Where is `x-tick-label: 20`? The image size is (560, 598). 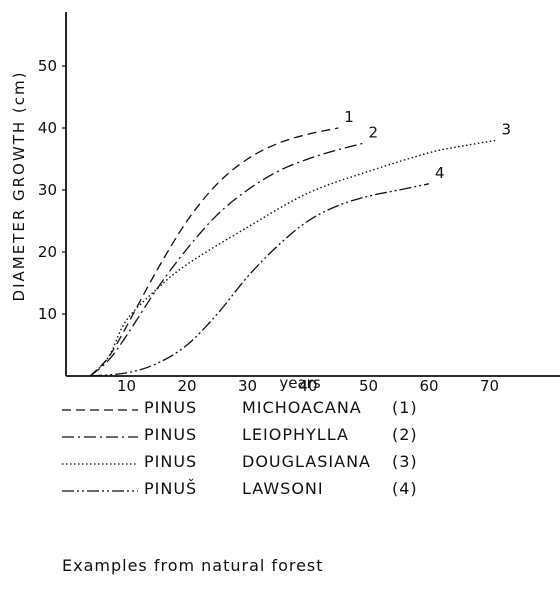
x-tick-label: 20 is located at coordinates (186, 386).